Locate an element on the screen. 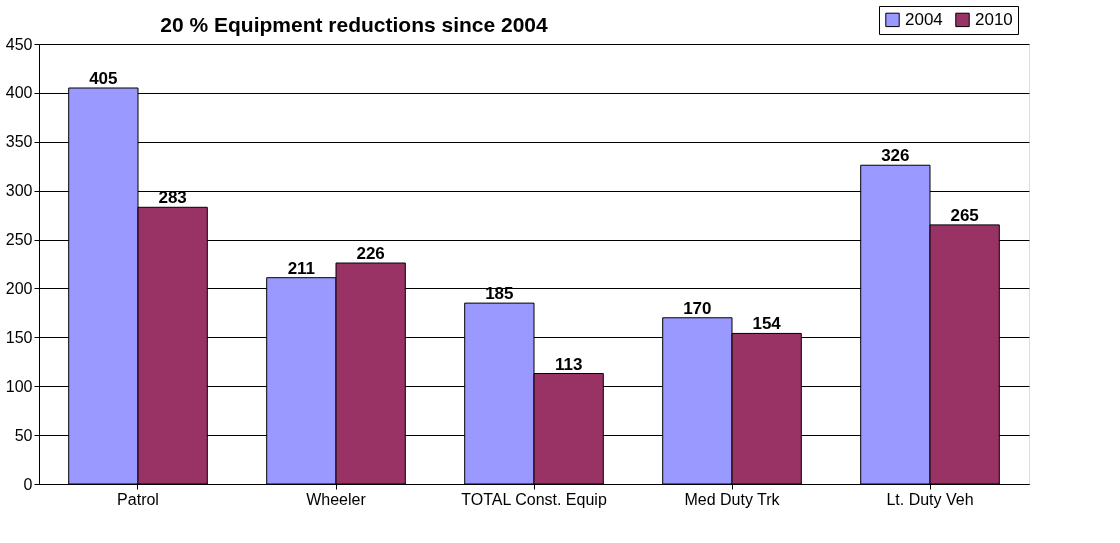 The image size is (1120, 543). x-tick-label: Wheeler is located at coordinates (336, 499).